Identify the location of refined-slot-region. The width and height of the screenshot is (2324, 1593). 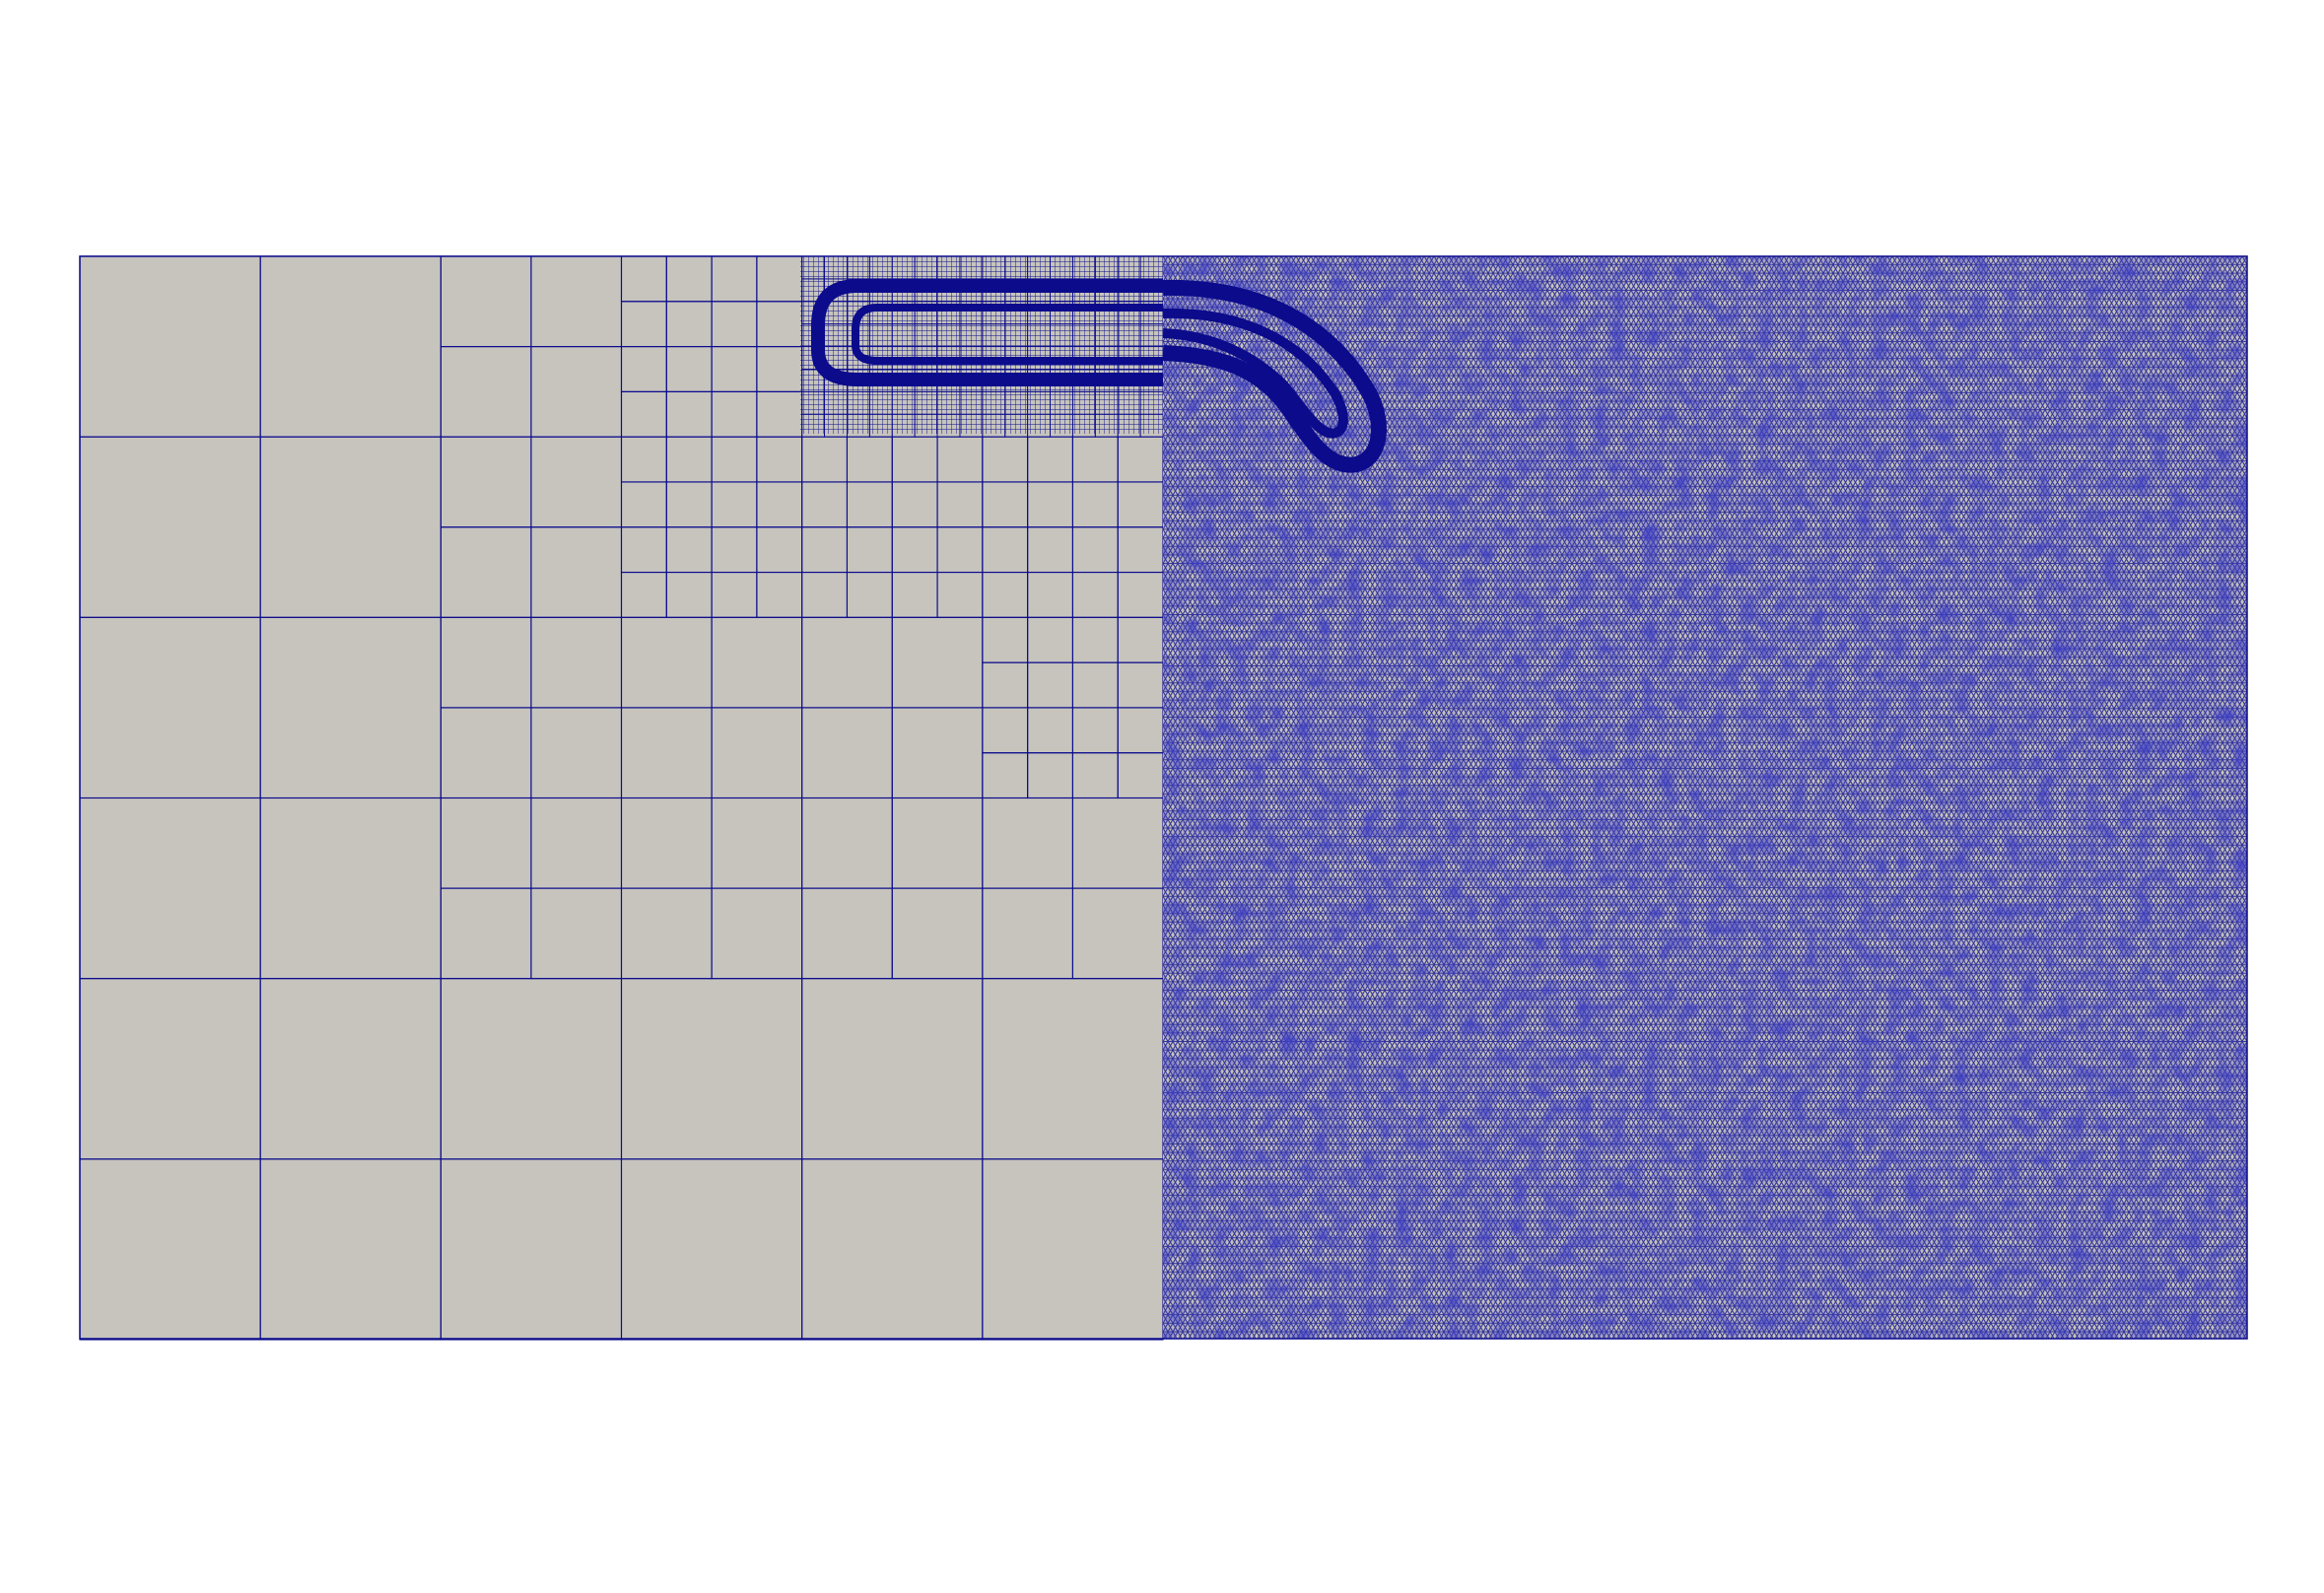
(982, 345).